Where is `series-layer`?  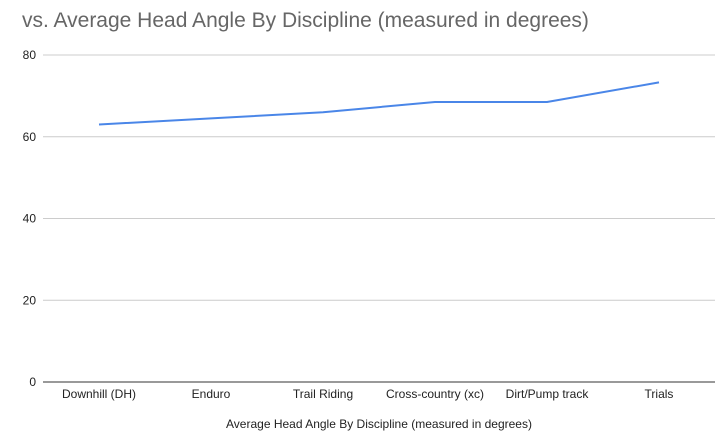
series-layer is located at coordinates (379, 103).